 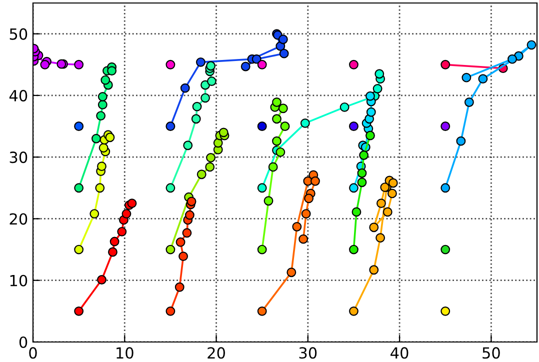 What do you see at coordinates (19, 158) in the screenshot?
I see `y-tick-label: 30` at bounding box center [19, 158].